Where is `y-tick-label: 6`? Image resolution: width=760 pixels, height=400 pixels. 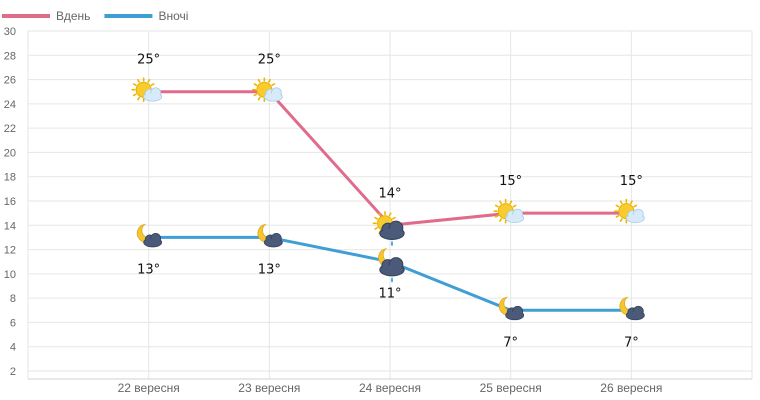
y-tick-label: 6 is located at coordinates (13, 323).